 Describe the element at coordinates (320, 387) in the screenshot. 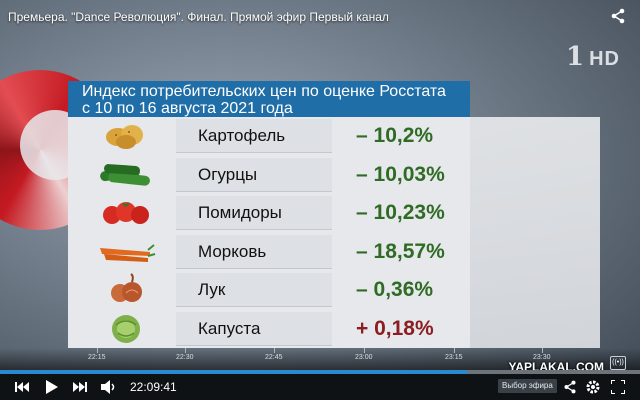

I see `player-controls: 22:09:41 Выбор эфира` at that location.